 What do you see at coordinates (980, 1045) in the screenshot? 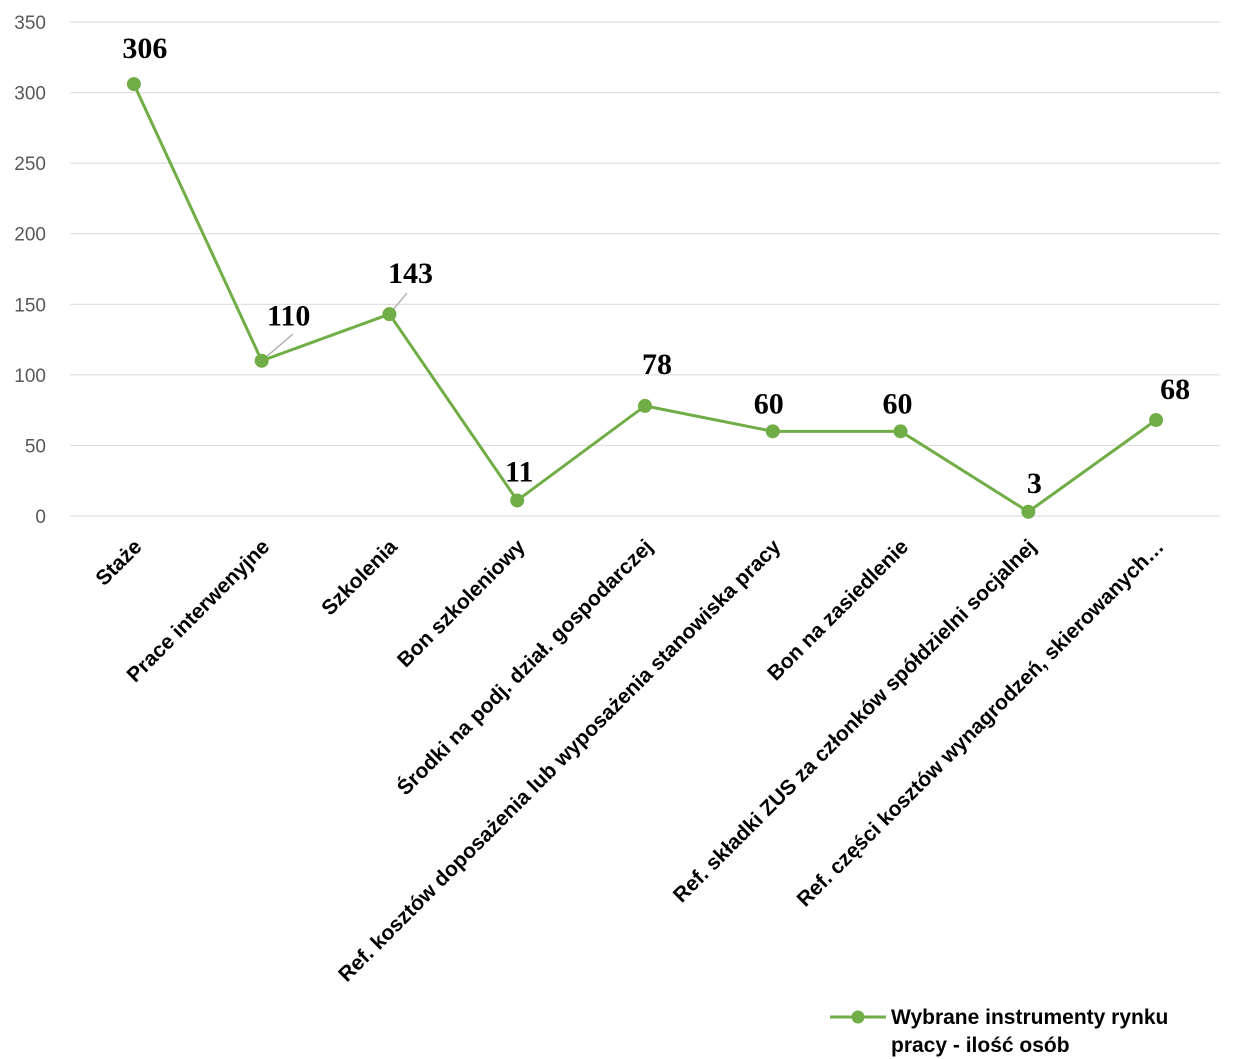
I see `legend-label: pracy - ilość osób` at bounding box center [980, 1045].